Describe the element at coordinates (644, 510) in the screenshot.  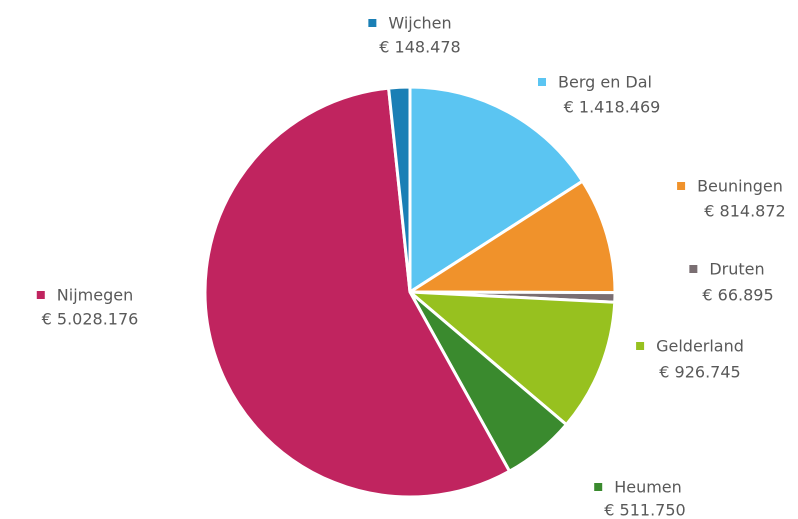
I see `value-label: € 511.750` at that location.